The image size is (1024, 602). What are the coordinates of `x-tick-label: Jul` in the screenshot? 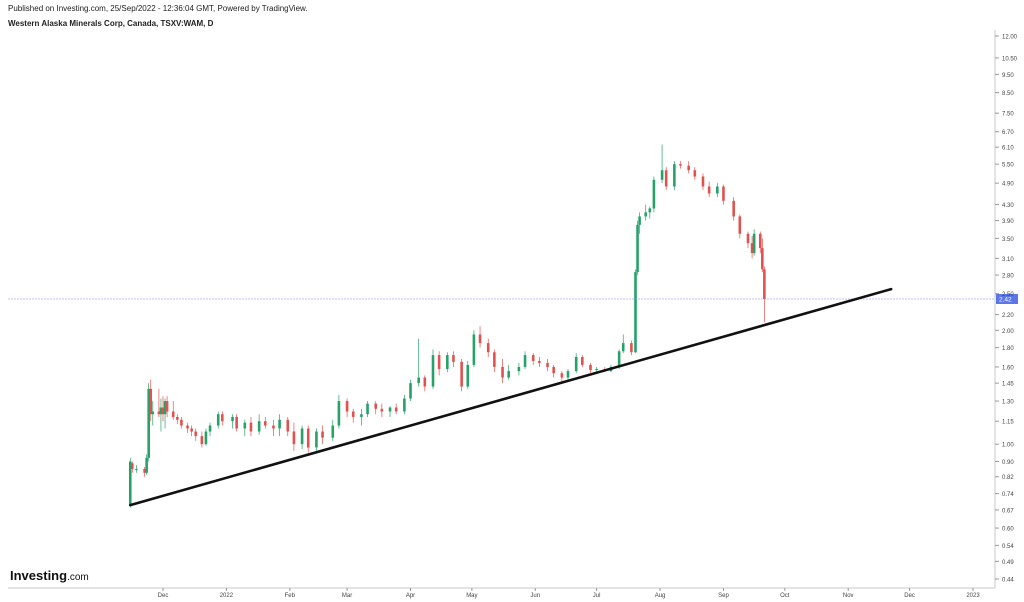 It's located at (597, 596).